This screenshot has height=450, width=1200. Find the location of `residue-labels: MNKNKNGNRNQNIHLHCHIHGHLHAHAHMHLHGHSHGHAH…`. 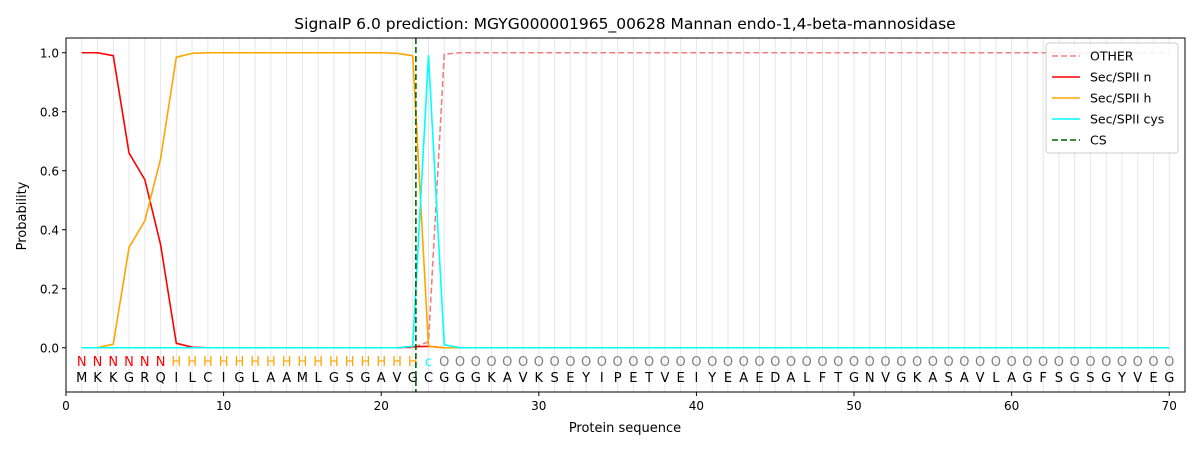

residue-labels: MNKNKNGNRNQNIHLHCHIHGHLHAHAHMHLHGHSHGHAH… is located at coordinates (625, 370).